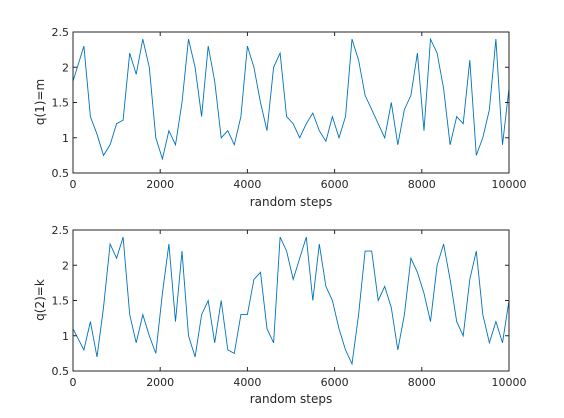 This screenshot has width=564, height=418. What do you see at coordinates (509, 382) in the screenshot?
I see `bottom-xtick-label-5: 10000` at bounding box center [509, 382].